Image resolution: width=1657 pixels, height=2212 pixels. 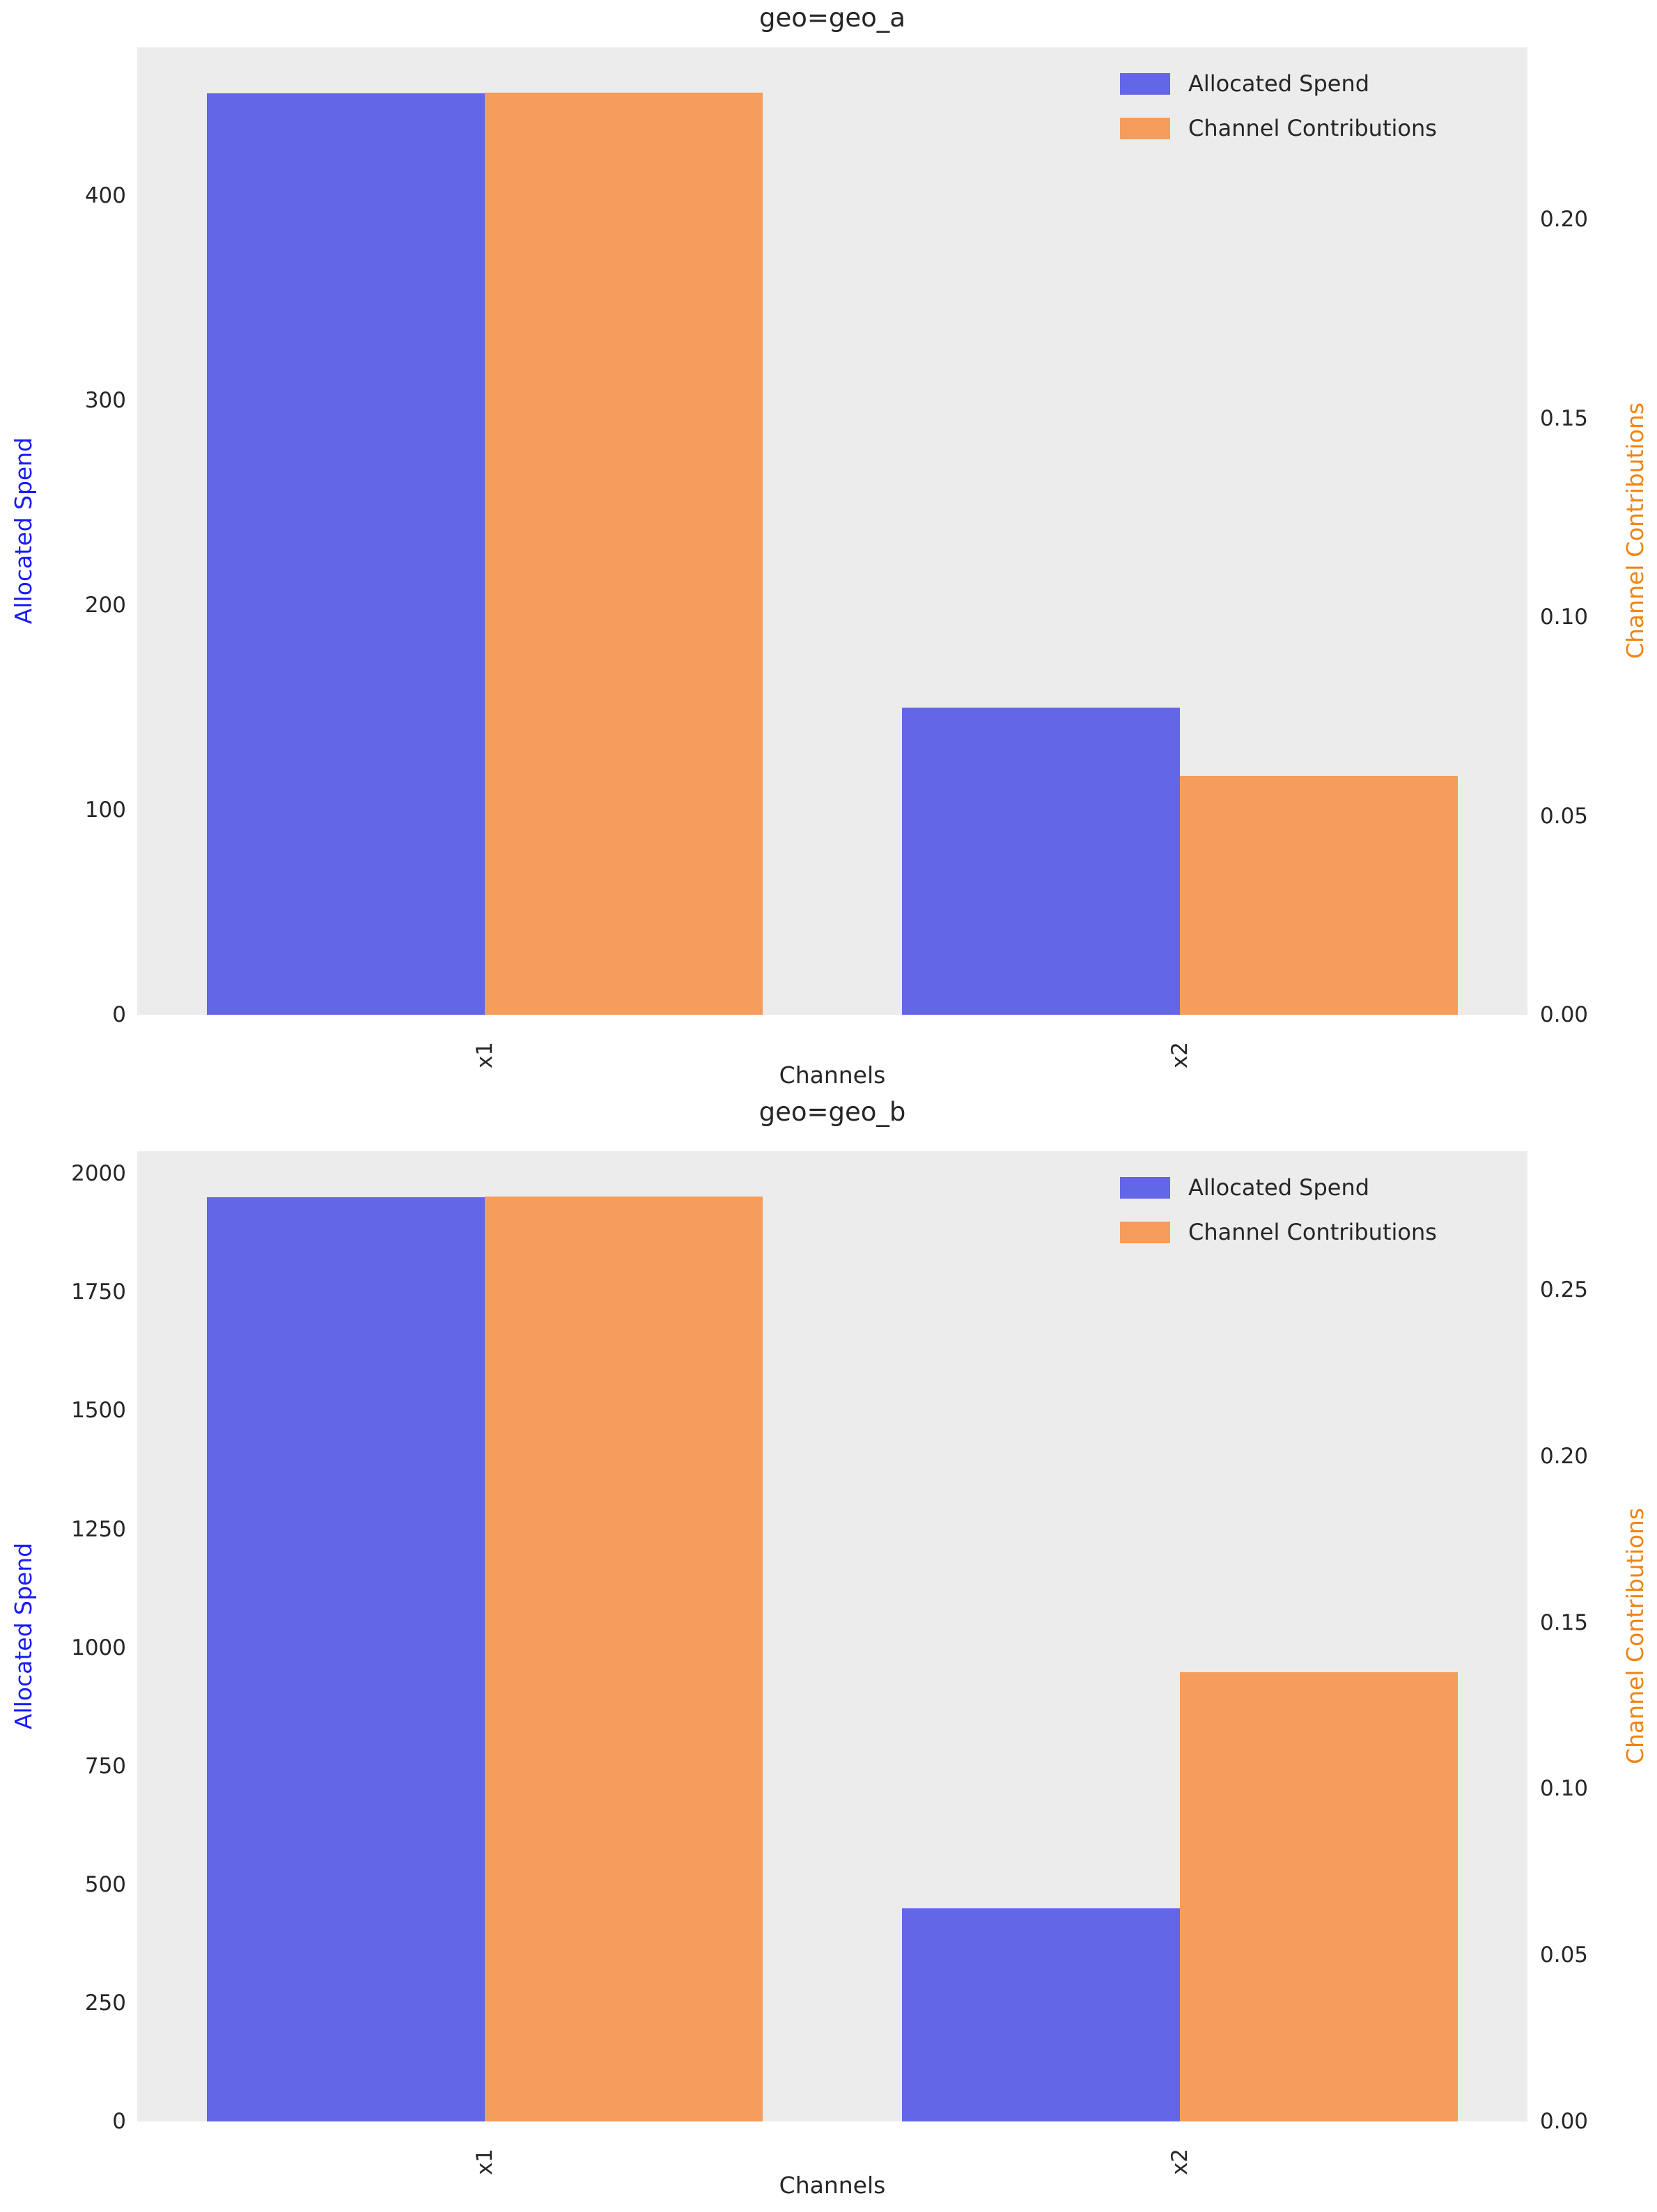 What do you see at coordinates (98, 1411) in the screenshot?
I see `y-axis-tick-left: 1500` at bounding box center [98, 1411].